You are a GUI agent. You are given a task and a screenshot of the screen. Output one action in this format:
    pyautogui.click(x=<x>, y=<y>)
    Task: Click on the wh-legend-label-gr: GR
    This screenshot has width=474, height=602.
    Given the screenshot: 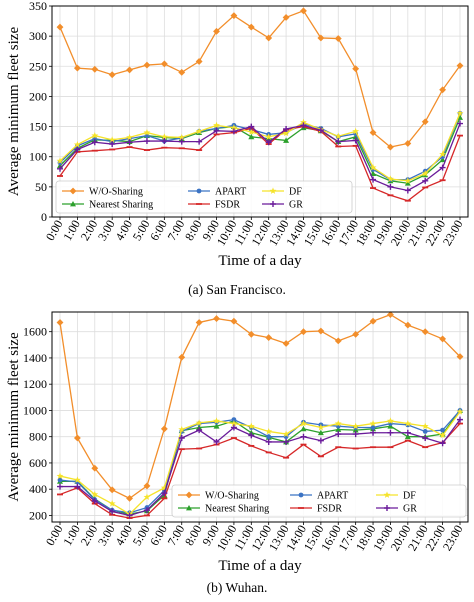 What is the action you would take?
    pyautogui.click(x=410, y=509)
    